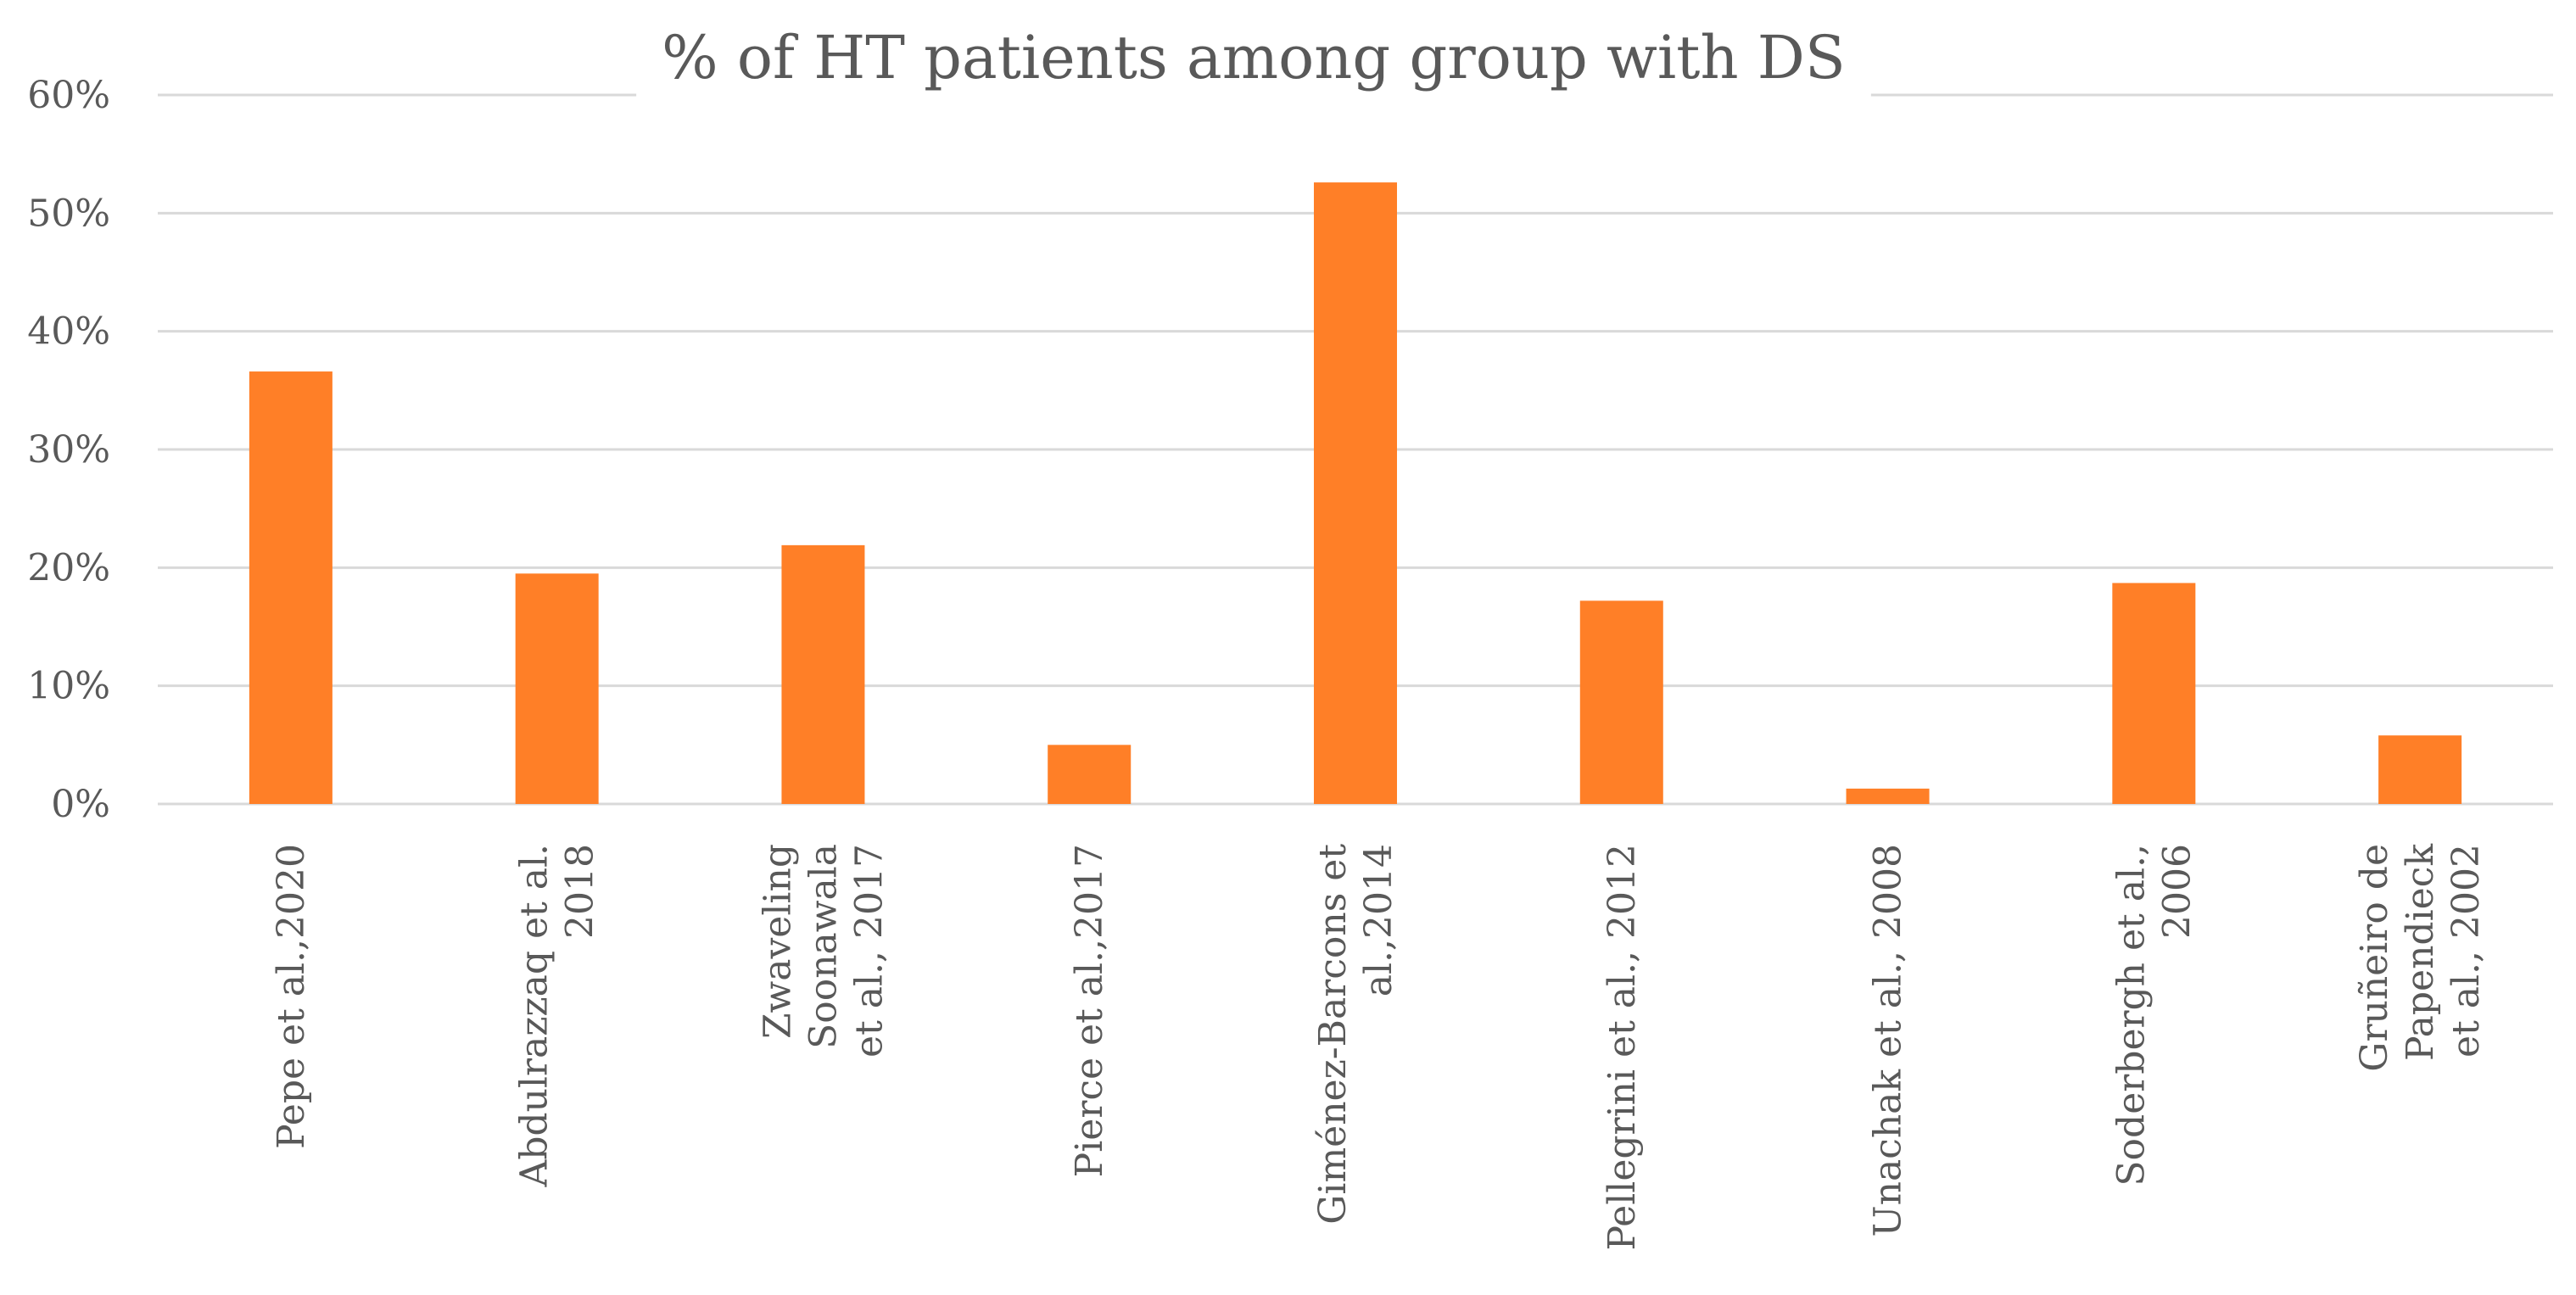  What do you see at coordinates (2154, 1015) in the screenshot?
I see `x-tick-label: Soderbergh et al., 2006` at bounding box center [2154, 1015].